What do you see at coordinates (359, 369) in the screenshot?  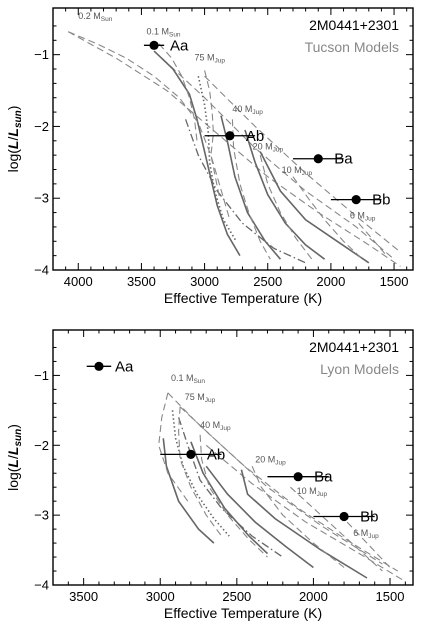 I see `panel-subtitle: Lyon Models` at bounding box center [359, 369].